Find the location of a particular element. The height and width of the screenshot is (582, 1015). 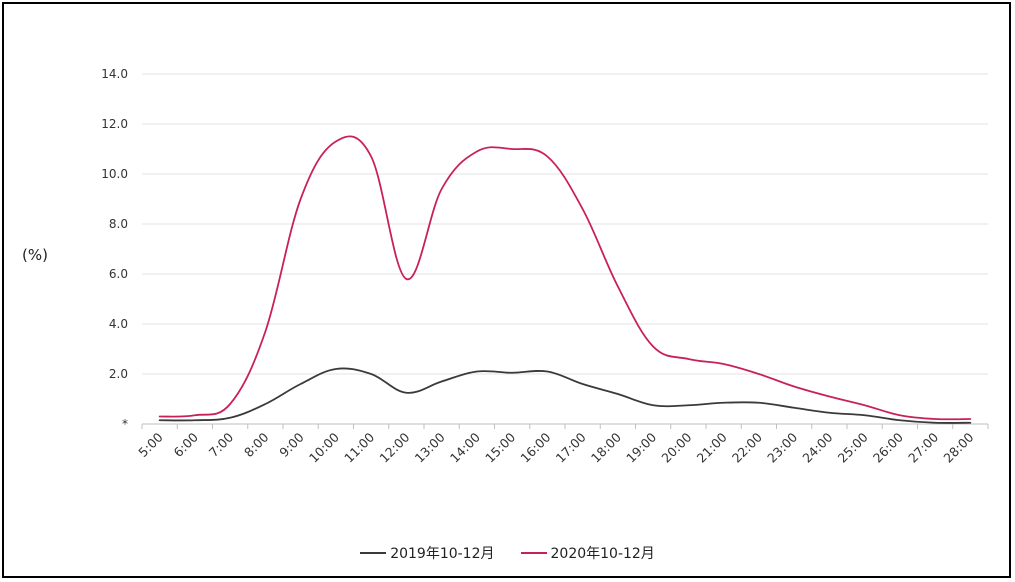

x-tick-label: 15:00 is located at coordinates (500, 447).